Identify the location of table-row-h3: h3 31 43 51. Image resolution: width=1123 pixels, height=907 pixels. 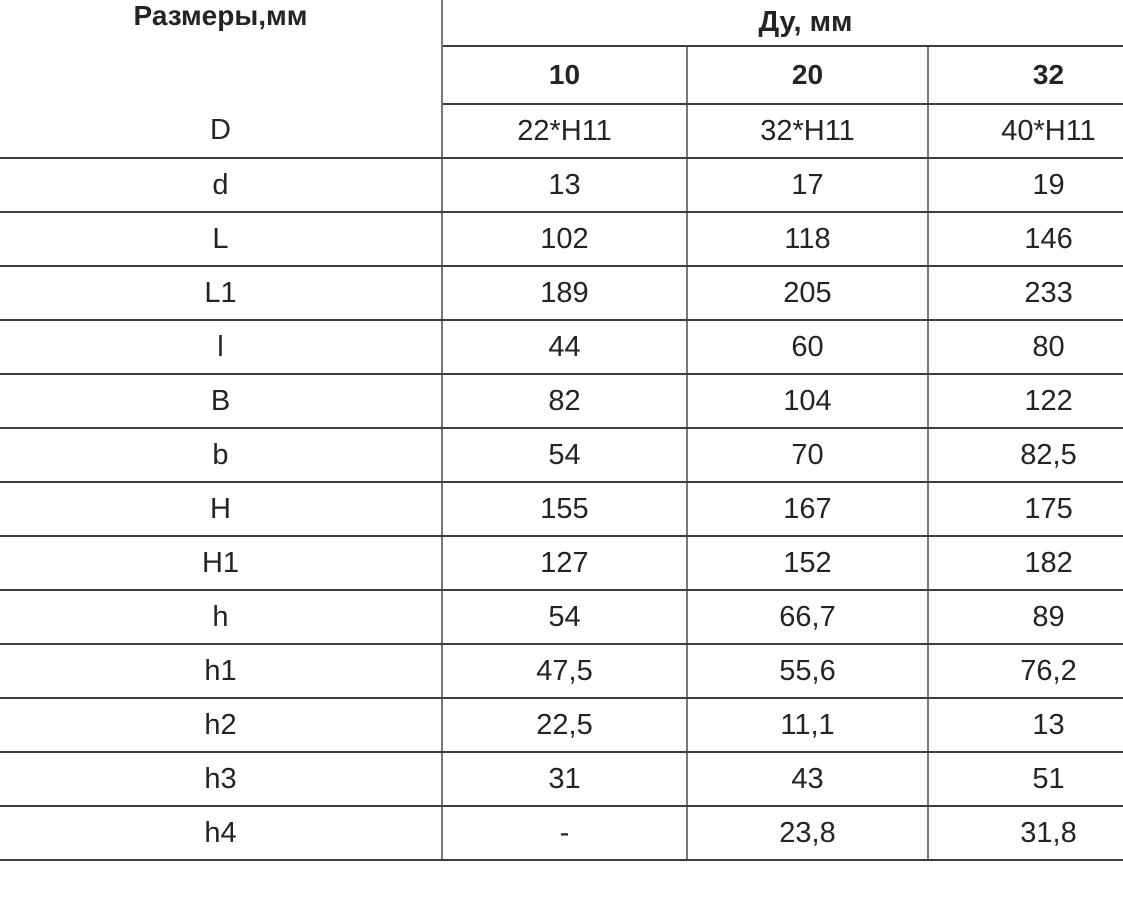
(561, 779).